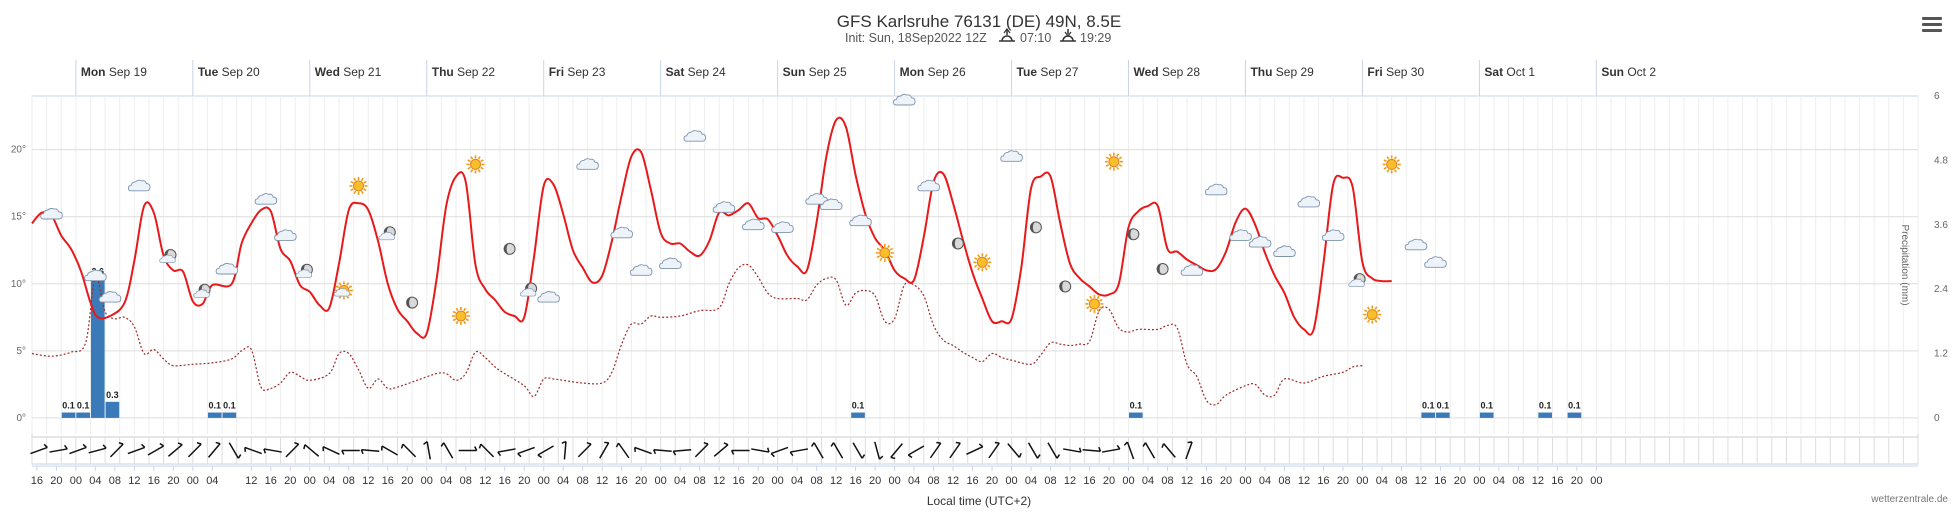 Image resolution: width=1958 pixels, height=524 pixels. What do you see at coordinates (358, 185) in the screenshot?
I see `sun-shape` at bounding box center [358, 185].